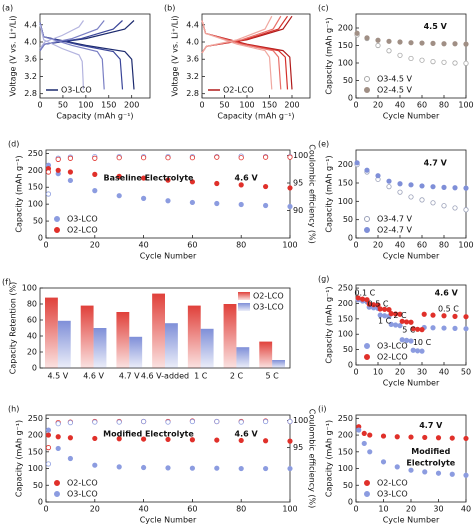 Image resolution: width=474 pixels, height=531 pixels. I want to click on x-tick-label: 10, so click(383, 509).